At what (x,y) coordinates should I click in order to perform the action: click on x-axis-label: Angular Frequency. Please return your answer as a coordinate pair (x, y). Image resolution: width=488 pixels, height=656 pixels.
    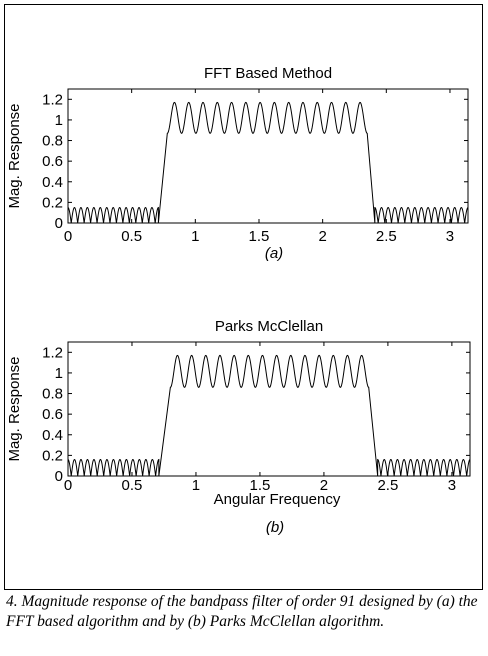
    Looking at the image, I should click on (277, 499).